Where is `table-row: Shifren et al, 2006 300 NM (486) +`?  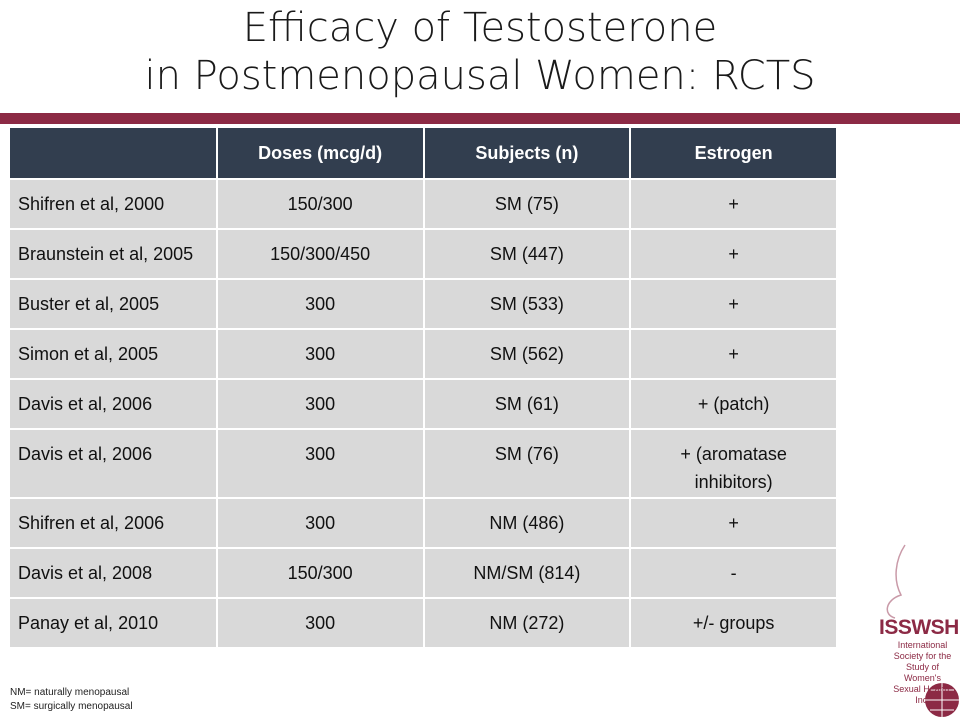
table-row: Shifren et al, 2006 300 NM (486) + is located at coordinates (424, 523).